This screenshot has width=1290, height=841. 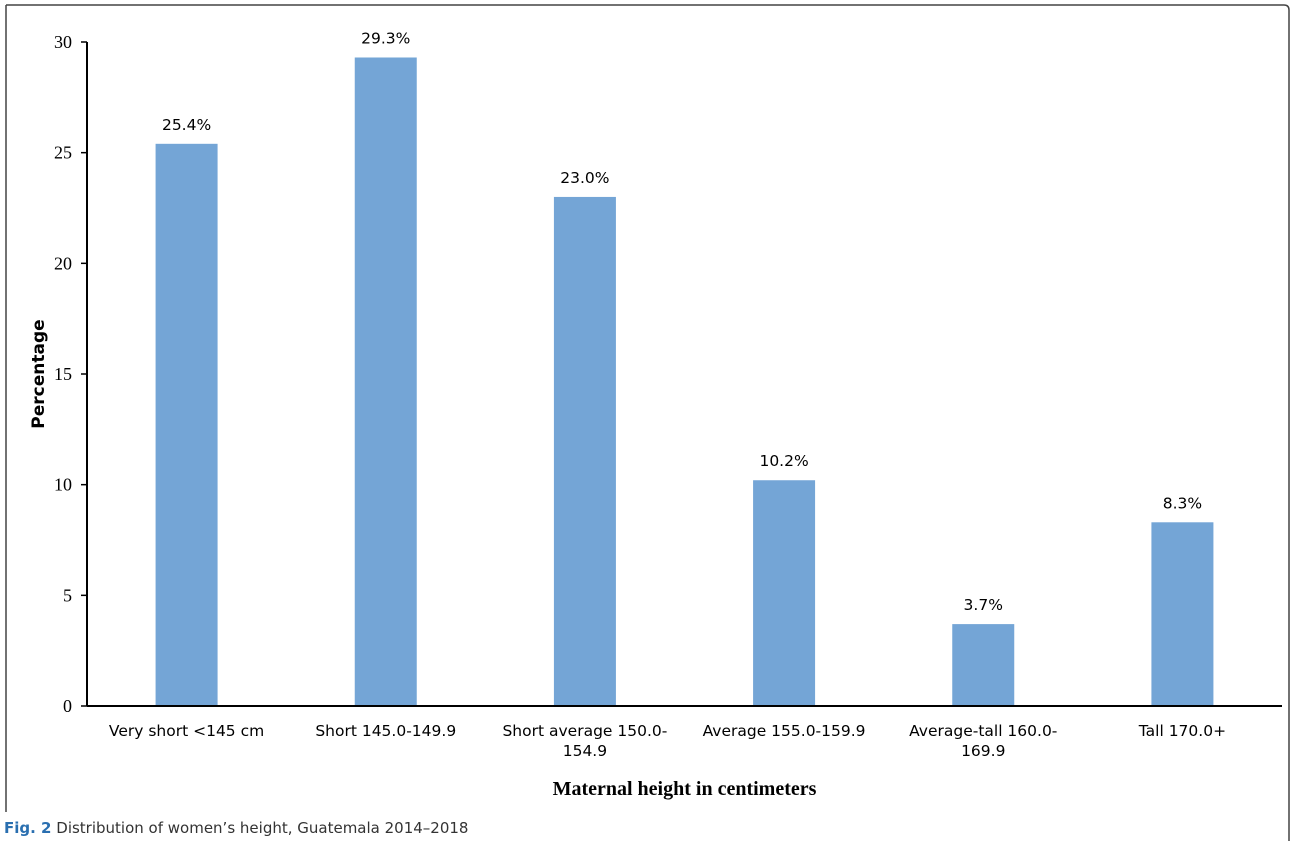 I want to click on x-tick-label-line: 169.9, so click(x=983, y=751).